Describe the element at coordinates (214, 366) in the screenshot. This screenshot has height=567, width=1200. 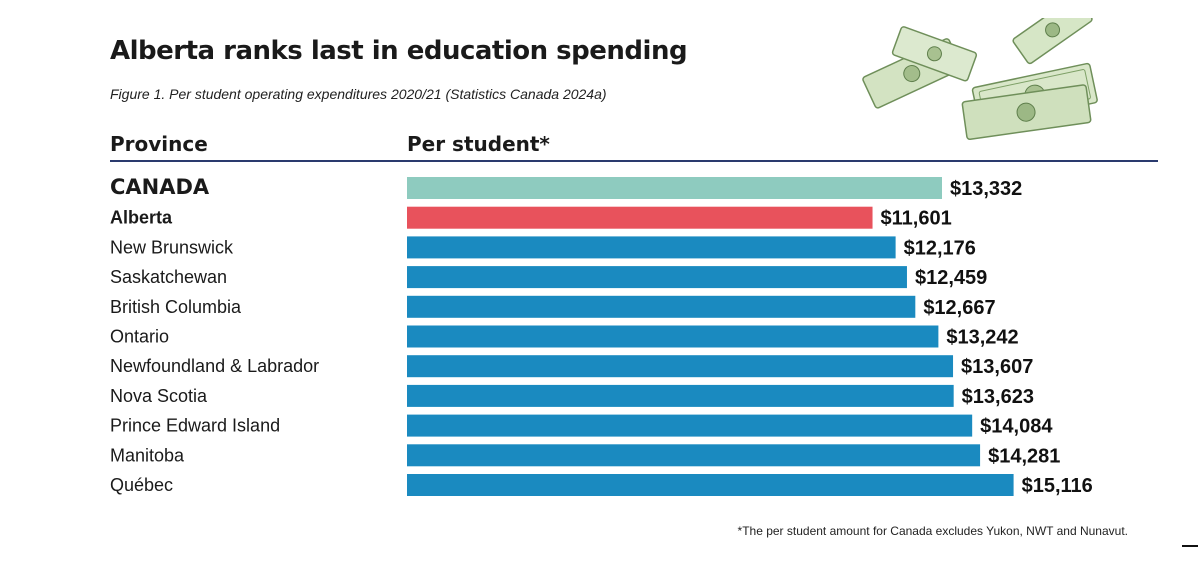
I see `category-label-newfoundland-labrador: Newfoundland & Labrador` at that location.